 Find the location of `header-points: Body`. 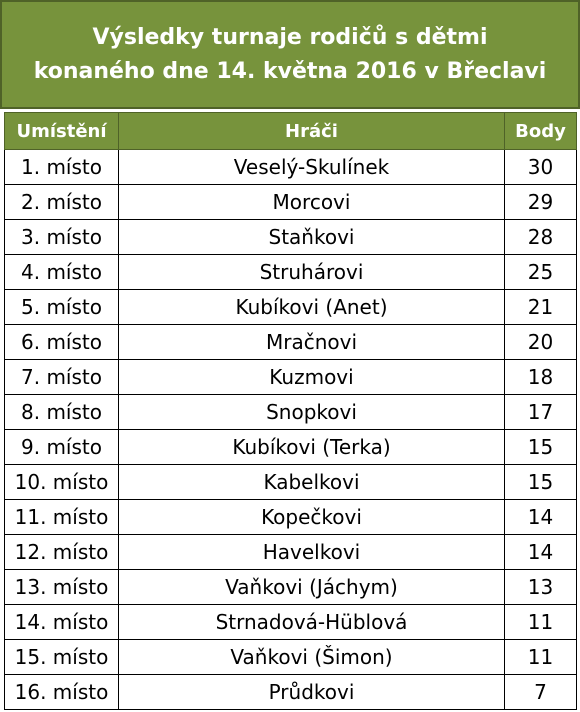

header-points: Body is located at coordinates (540, 131).